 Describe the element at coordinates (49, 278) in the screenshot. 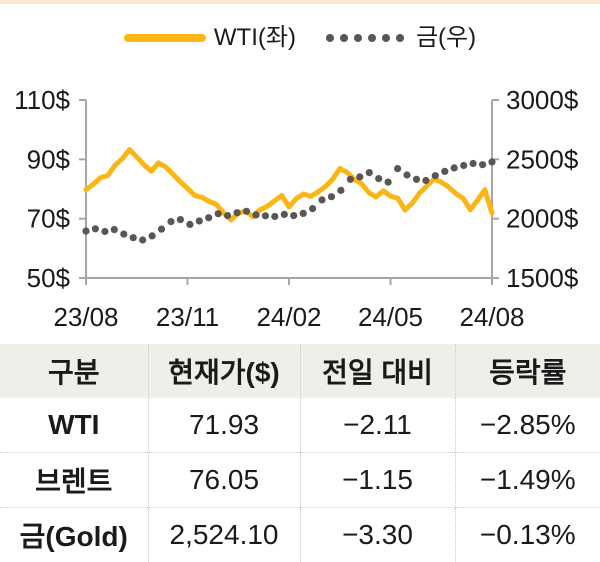

I see `svg-text: 50$` at that location.